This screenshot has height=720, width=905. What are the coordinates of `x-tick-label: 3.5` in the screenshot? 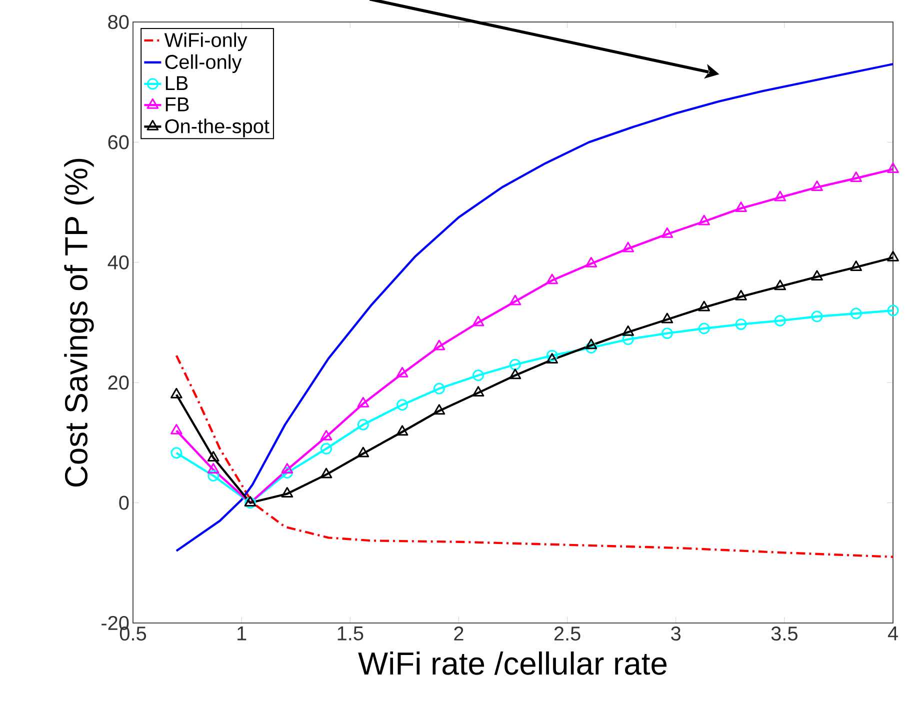 It's located at (784, 633).